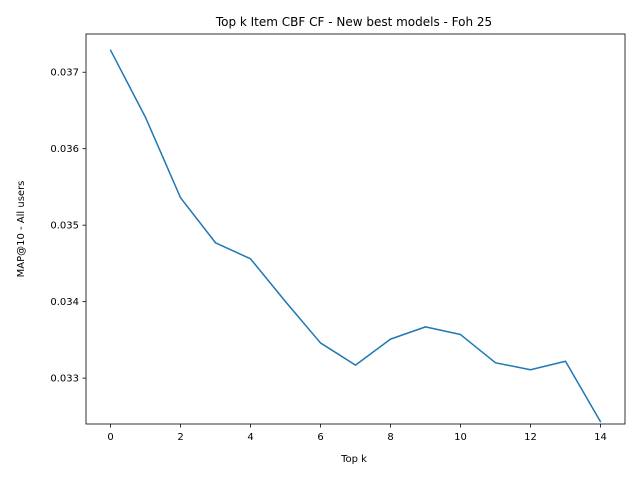 This screenshot has height=480, width=640. Describe the element at coordinates (64, 73) in the screenshot. I see `y-tick-label: 0.037` at that location.